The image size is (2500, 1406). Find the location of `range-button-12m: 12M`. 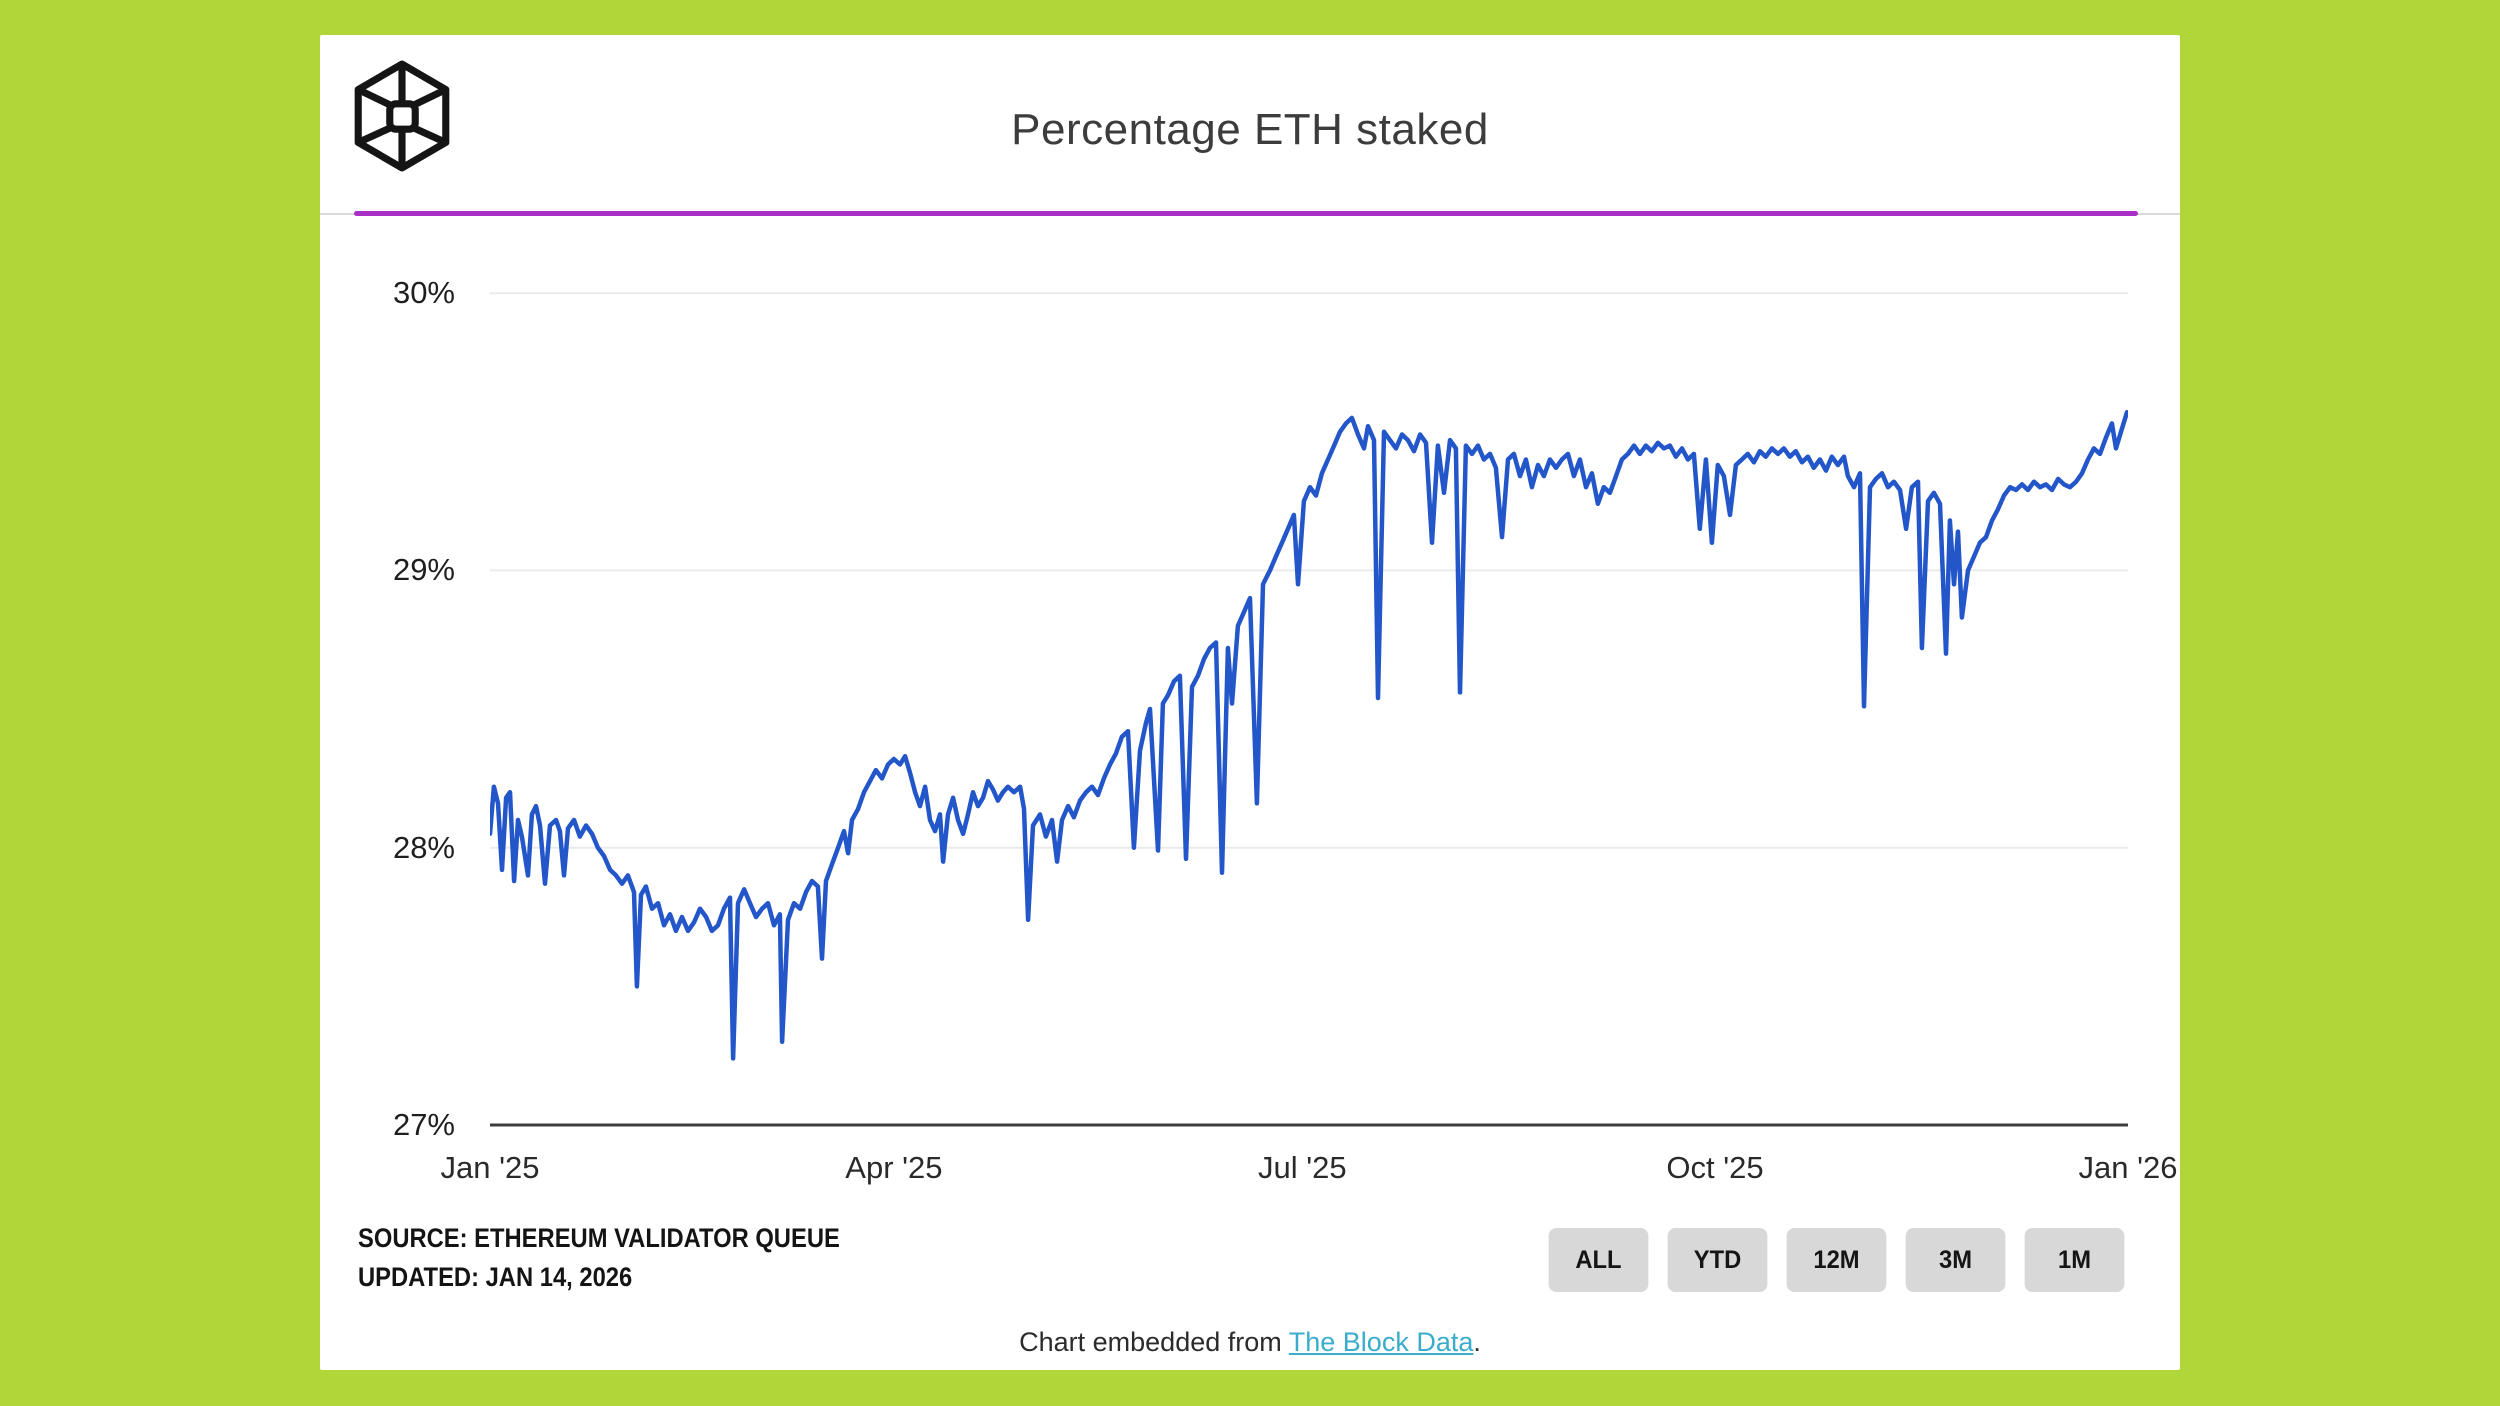

range-button-12m: 12M is located at coordinates (1836, 1260).